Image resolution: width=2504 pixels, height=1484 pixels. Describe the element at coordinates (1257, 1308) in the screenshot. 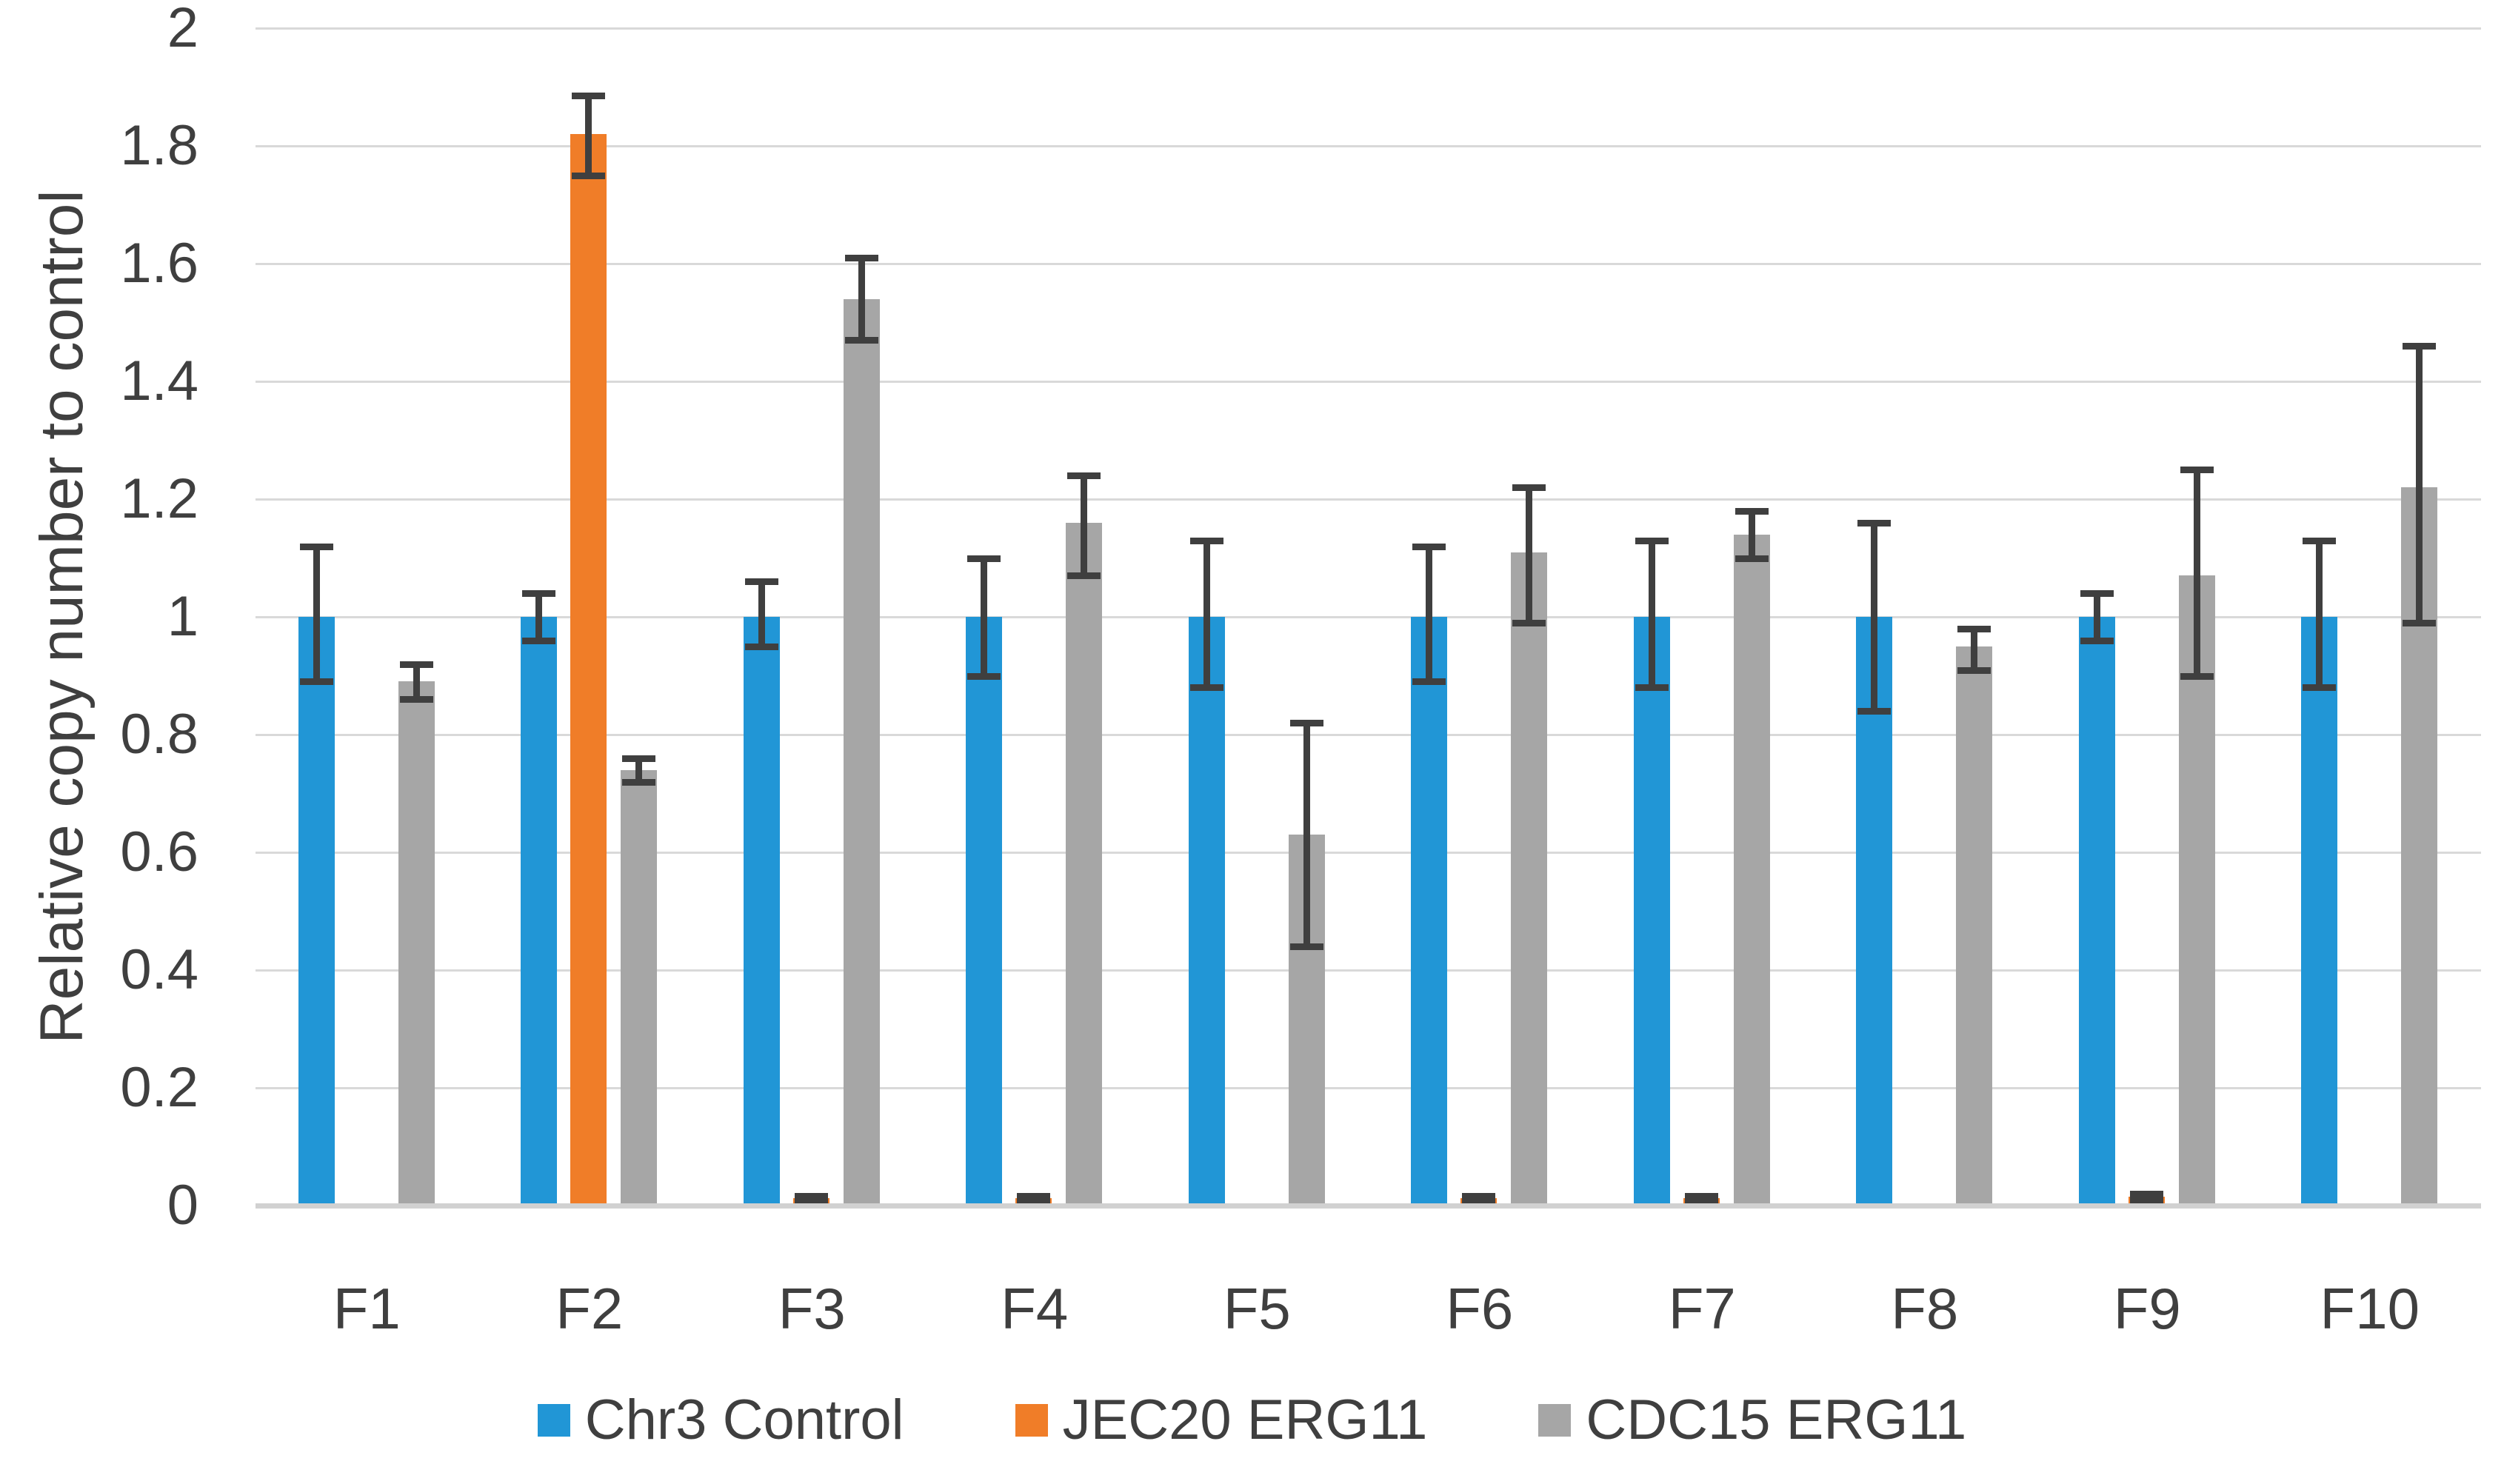

I see `x-category-label-f5: F5` at that location.